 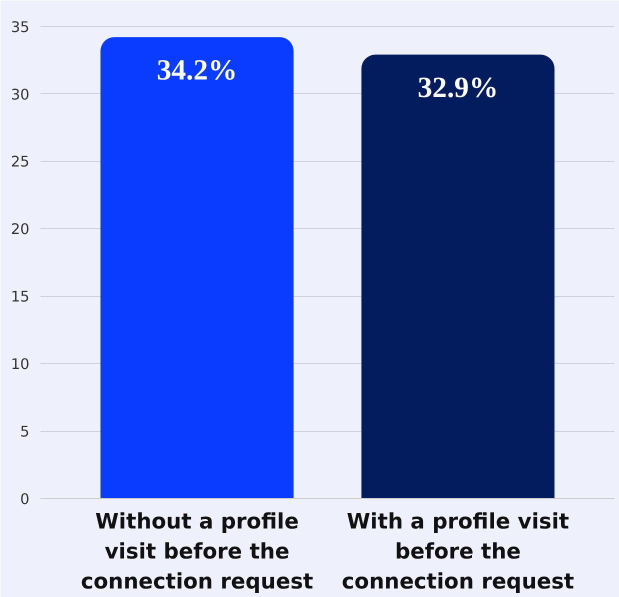 I want to click on y-tick-label: 5, so click(x=25, y=432).